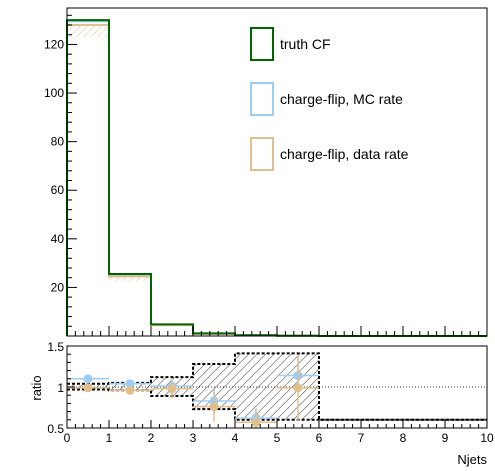 Image resolution: width=495 pixels, height=471 pixels. Describe the element at coordinates (472, 459) in the screenshot. I see `x-axis-label: Njets` at that location.